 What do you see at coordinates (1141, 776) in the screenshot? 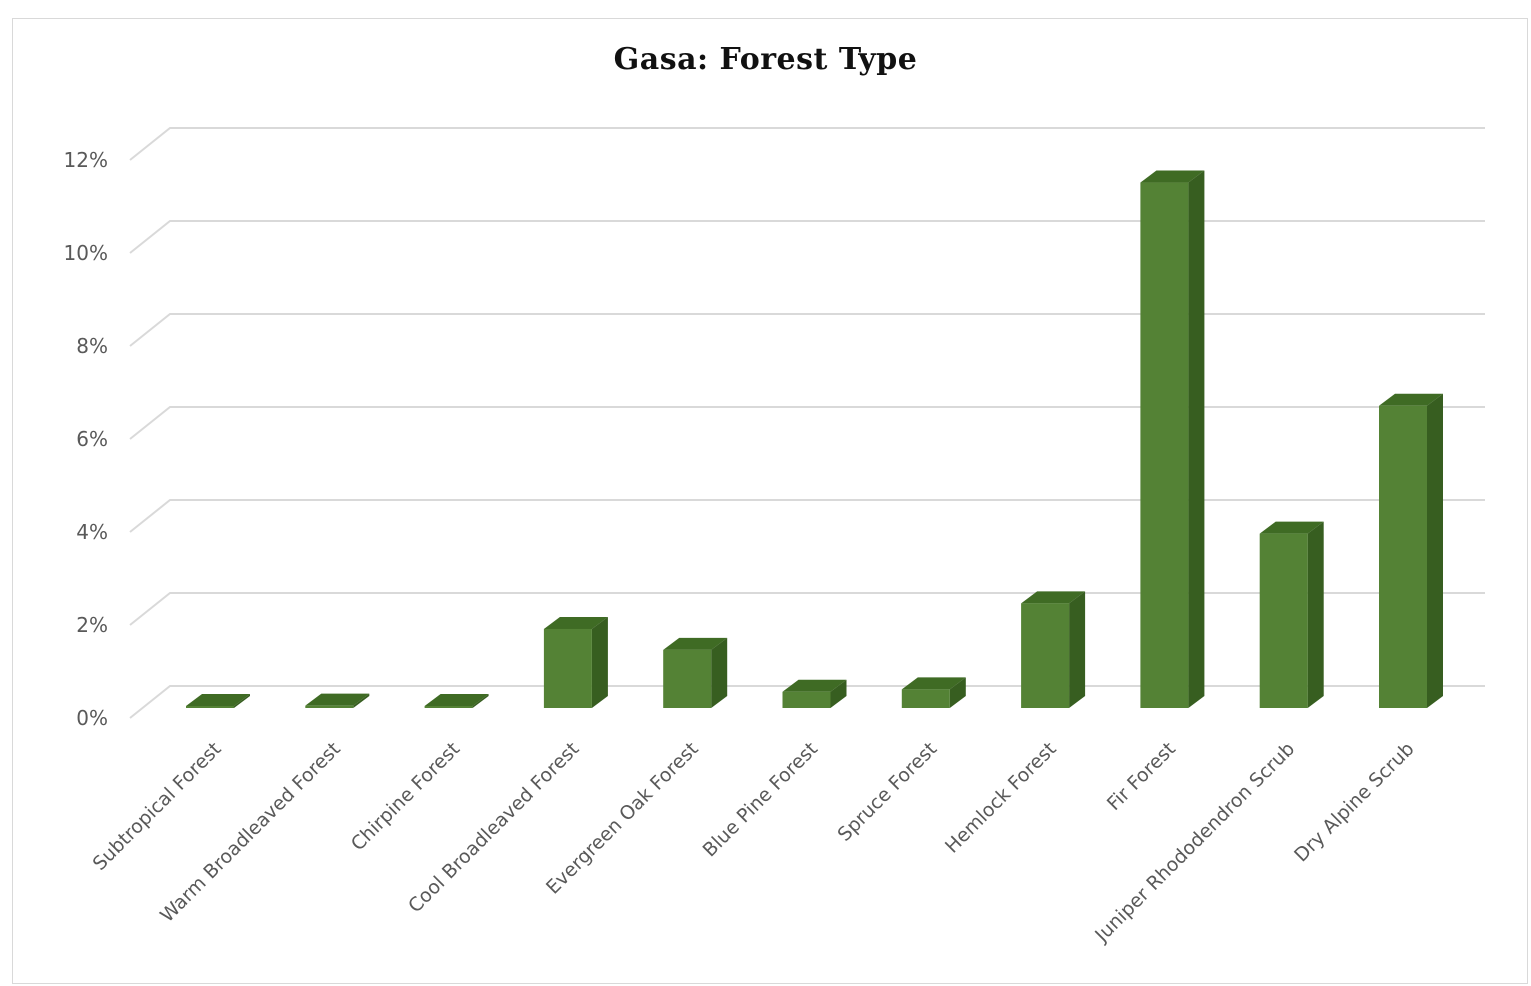
I see `x-tick-label: Fir Forest` at bounding box center [1141, 776].